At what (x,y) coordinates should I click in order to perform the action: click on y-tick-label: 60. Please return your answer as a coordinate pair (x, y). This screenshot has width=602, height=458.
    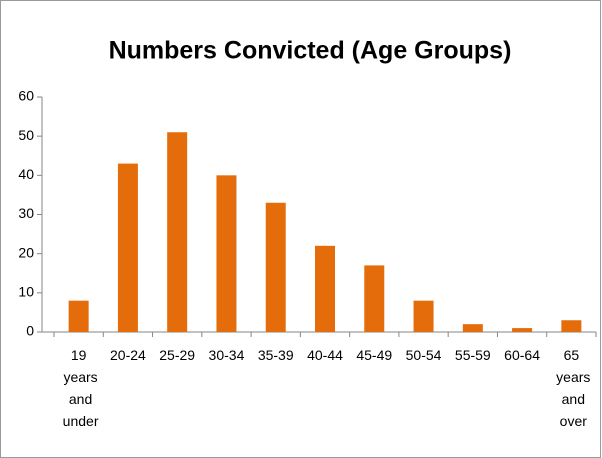
    Looking at the image, I should click on (26, 96).